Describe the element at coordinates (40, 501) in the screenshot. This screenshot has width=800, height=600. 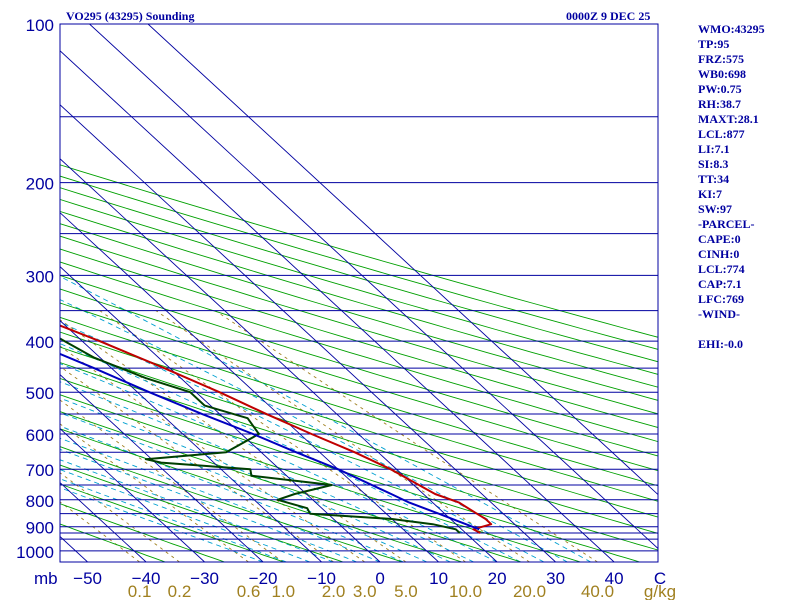
I see `pressure-label: 800` at that location.